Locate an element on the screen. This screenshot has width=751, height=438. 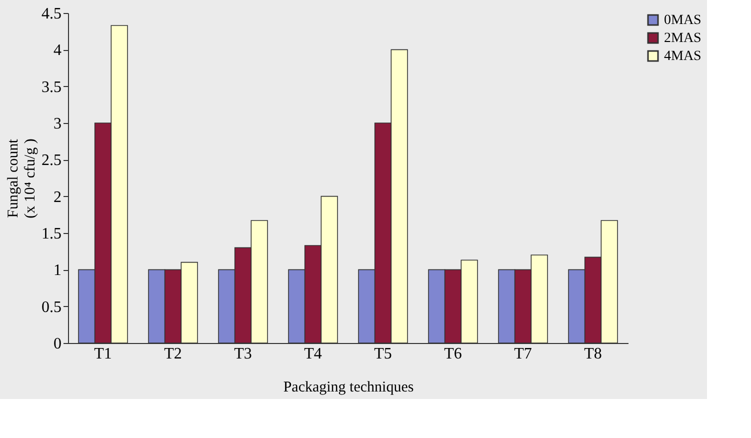
y-tick-label: 3 is located at coordinates (58, 124).